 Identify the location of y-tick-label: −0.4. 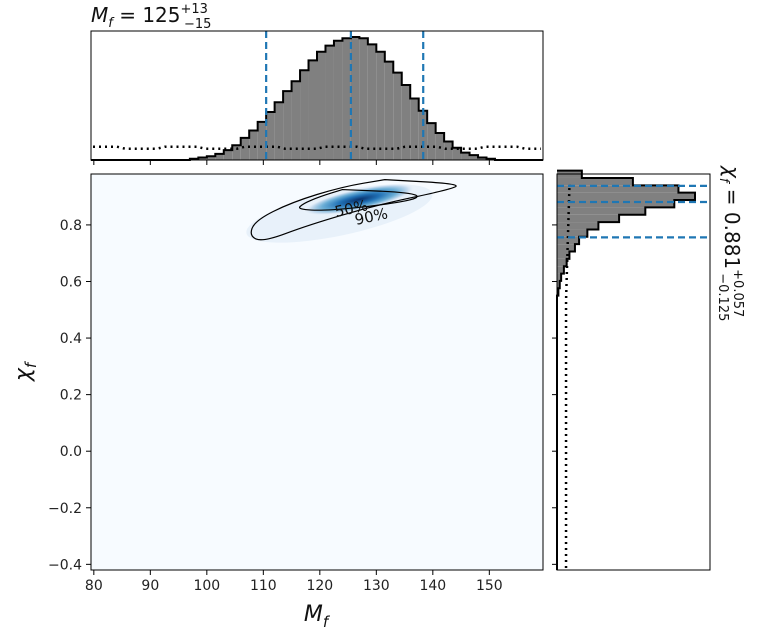
(65, 565).